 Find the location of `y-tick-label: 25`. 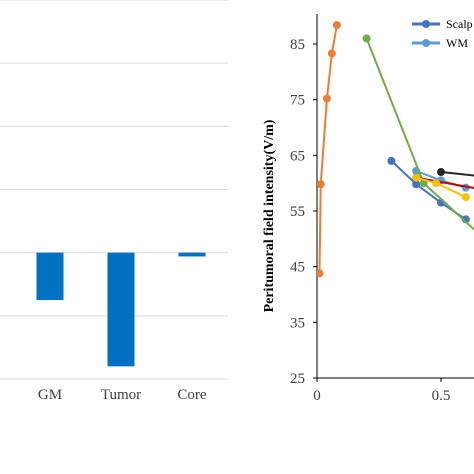

y-tick-label: 25 is located at coordinates (297, 379).